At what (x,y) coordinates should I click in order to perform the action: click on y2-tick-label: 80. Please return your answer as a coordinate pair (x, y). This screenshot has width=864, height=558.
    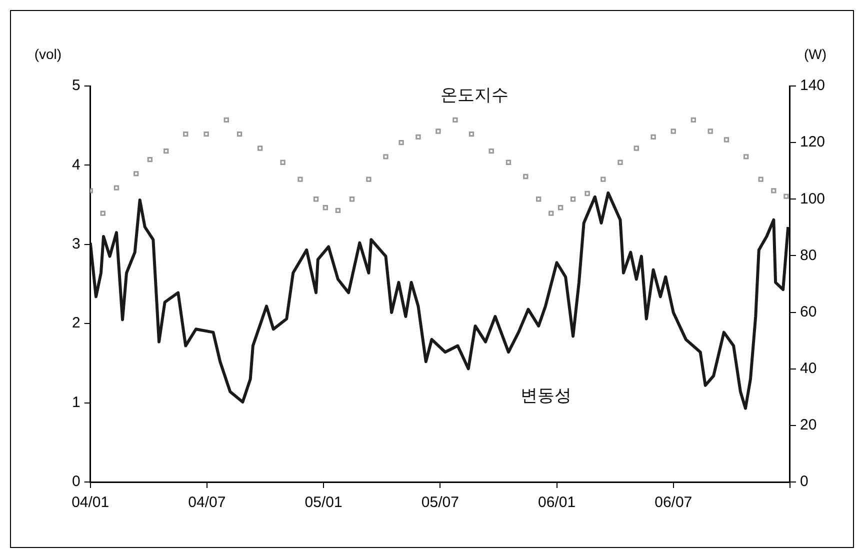
    Looking at the image, I should click on (808, 255).